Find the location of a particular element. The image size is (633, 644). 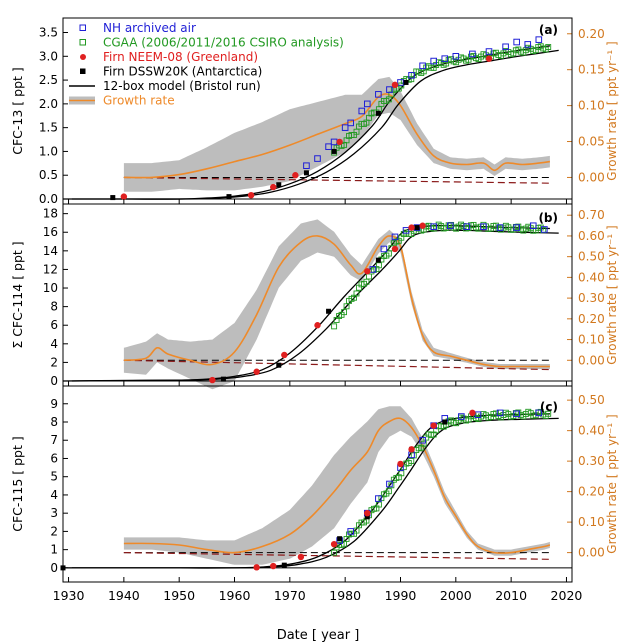

y2-tick-label-b: 0.60 is located at coordinates (591, 236).